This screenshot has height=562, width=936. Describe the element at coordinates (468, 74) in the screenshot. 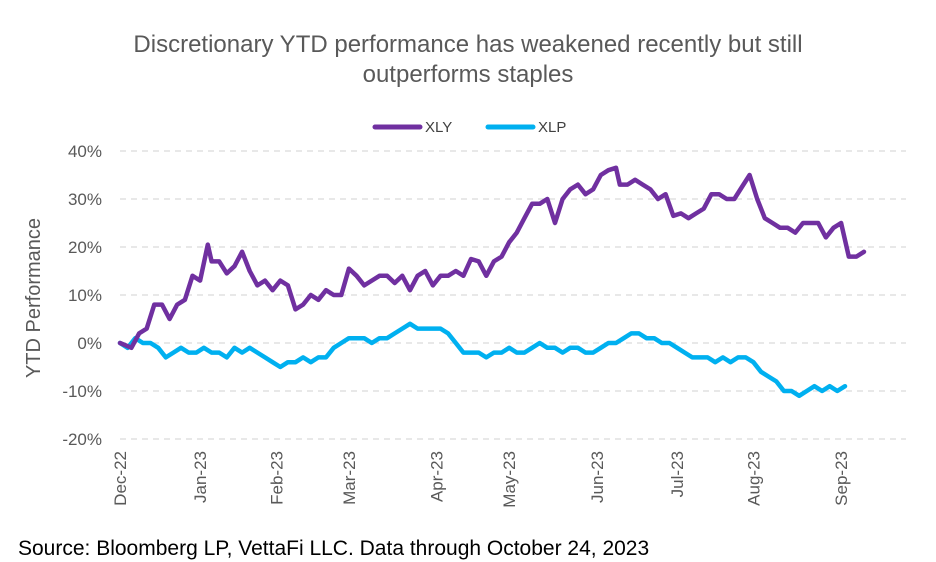

I see `chart-title-line-2: outperforms staples` at that location.